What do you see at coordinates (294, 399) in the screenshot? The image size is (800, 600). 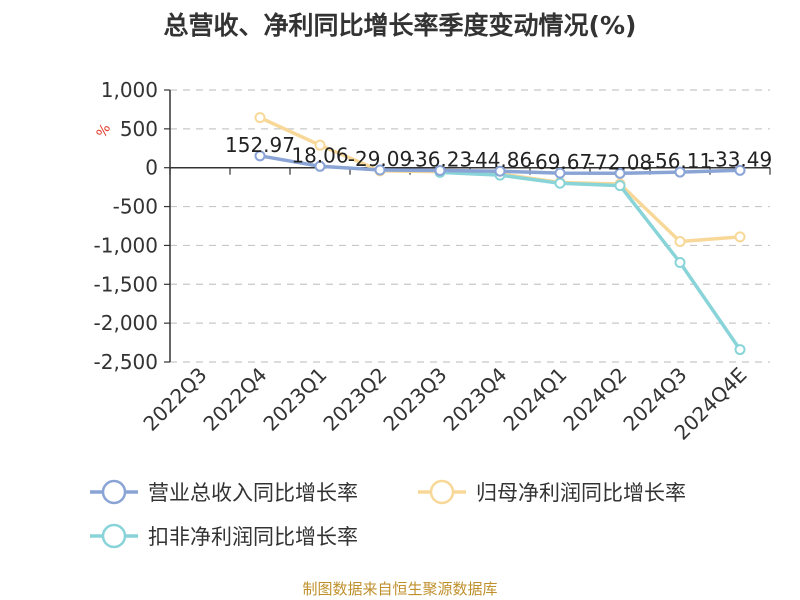 I see `x-tick-label: 2023Q1` at bounding box center [294, 399].